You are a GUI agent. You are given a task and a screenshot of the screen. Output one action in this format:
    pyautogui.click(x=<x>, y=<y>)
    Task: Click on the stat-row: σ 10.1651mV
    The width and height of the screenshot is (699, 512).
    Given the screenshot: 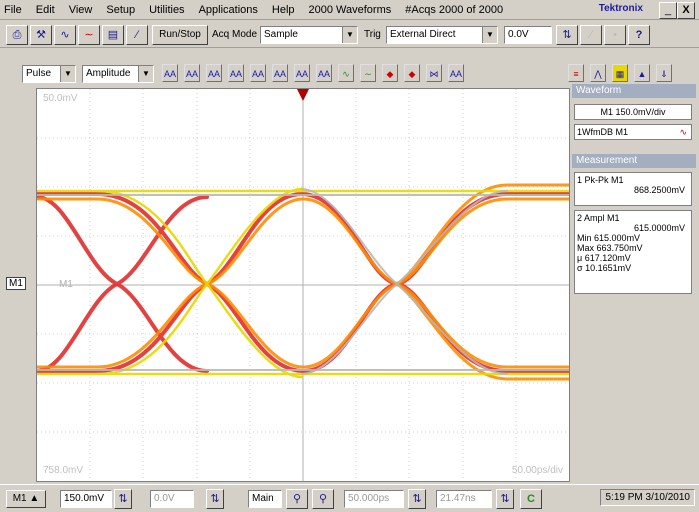 What is the action you would take?
    pyautogui.click(x=633, y=268)
    